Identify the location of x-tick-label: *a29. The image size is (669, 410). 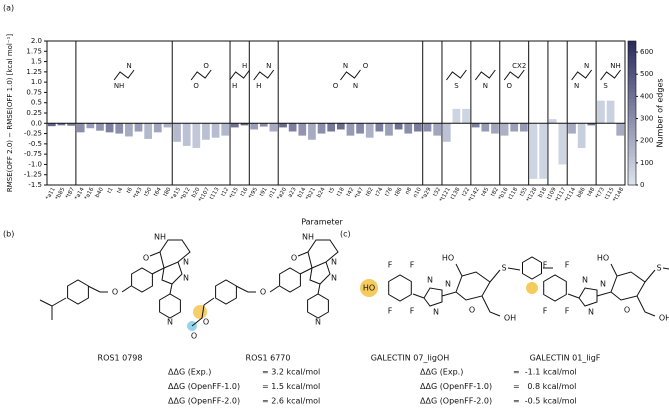
(427, 193).